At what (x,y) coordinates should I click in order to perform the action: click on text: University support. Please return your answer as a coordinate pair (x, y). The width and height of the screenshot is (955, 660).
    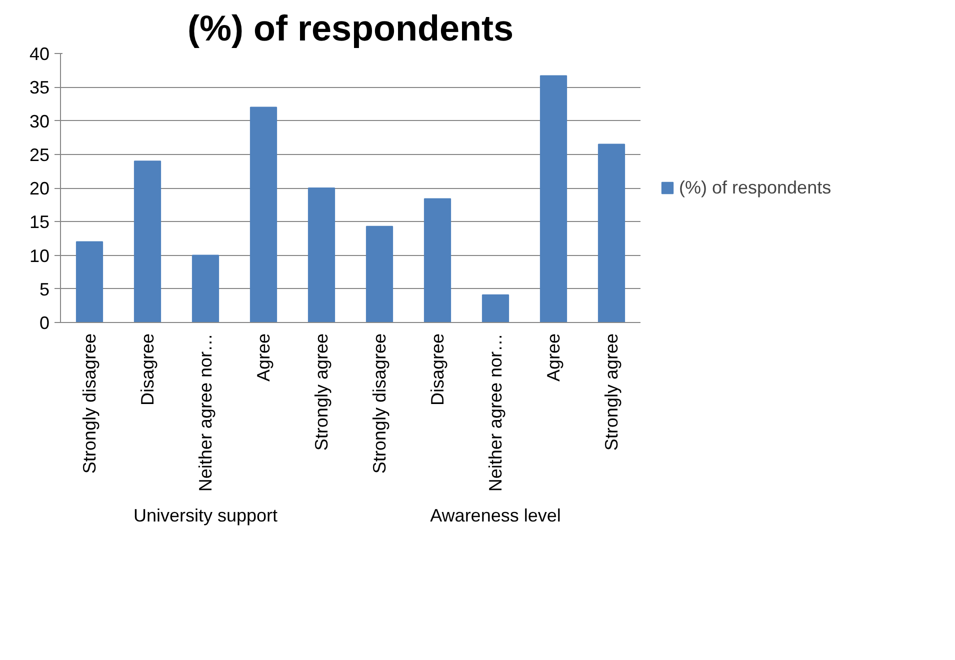
    Looking at the image, I should click on (205, 516).